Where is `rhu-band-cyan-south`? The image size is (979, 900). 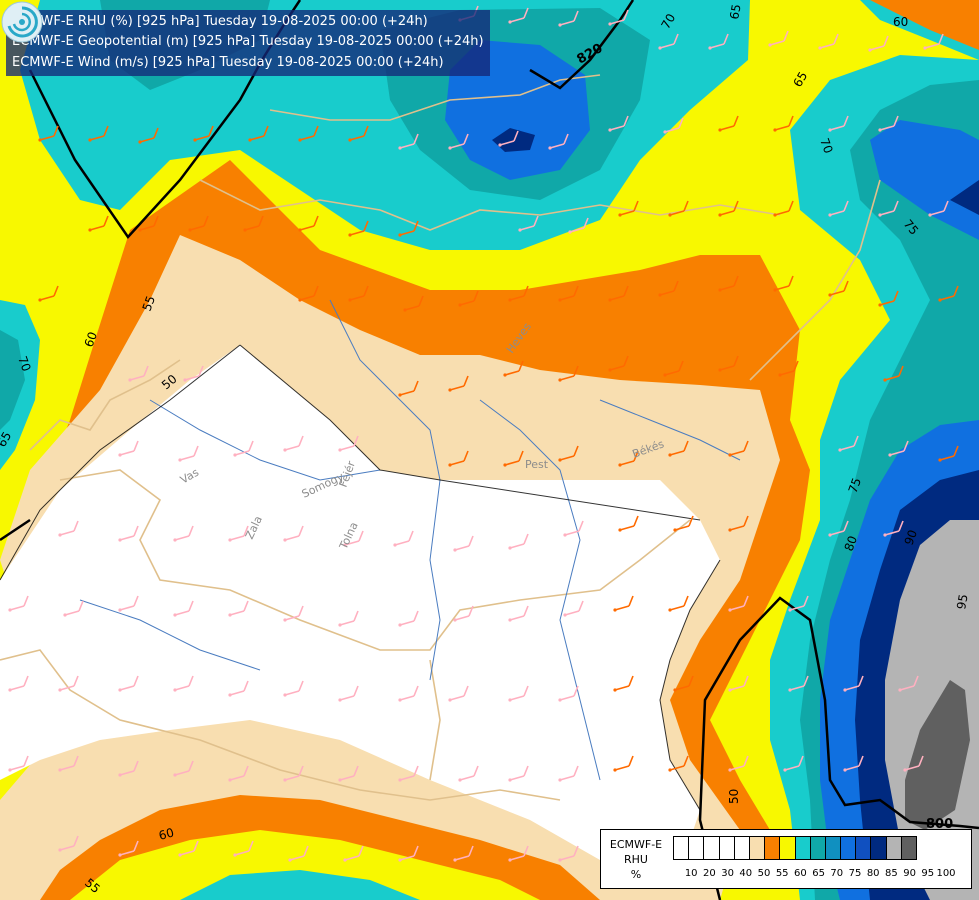
rhu-band-cyan-south is located at coordinates (300, 885).